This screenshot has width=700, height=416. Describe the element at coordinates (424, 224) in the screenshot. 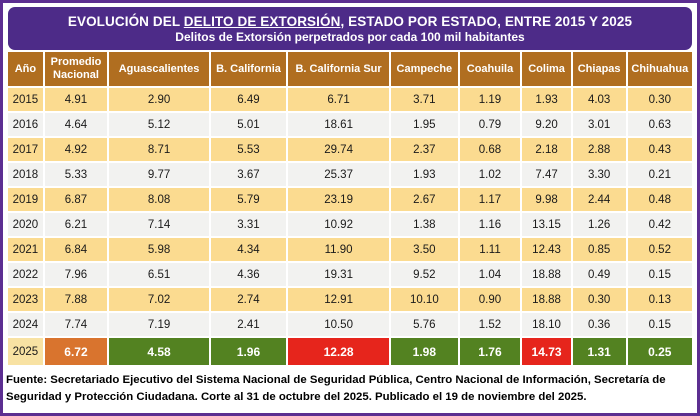

I see `value-cell: 1.38` at that location.